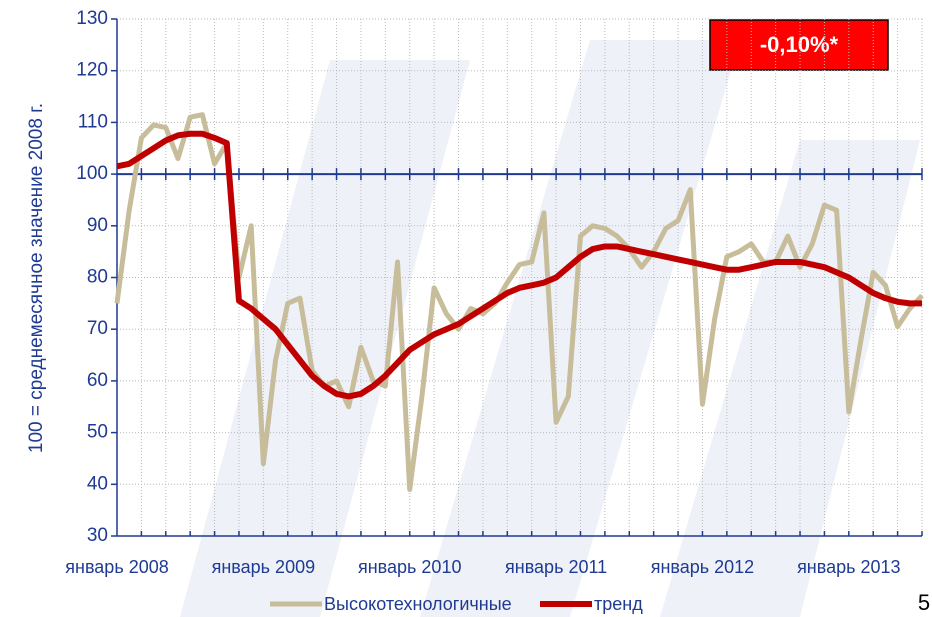 This screenshot has height=617, width=932. Describe the element at coordinates (97, 380) in the screenshot. I see `y-tick-label: 60` at that location.